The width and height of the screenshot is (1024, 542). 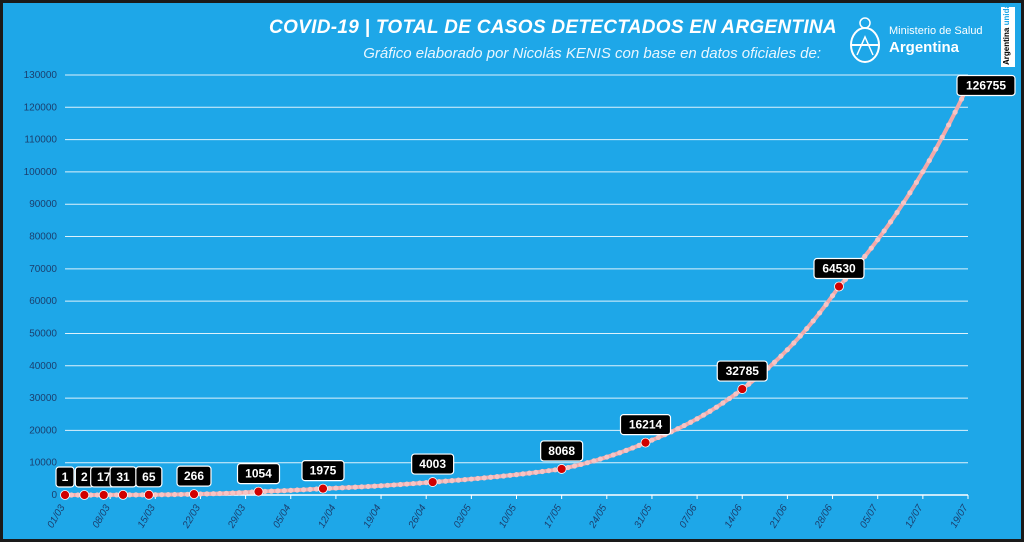 I want to click on data-label: 8068, so click(x=561, y=451).